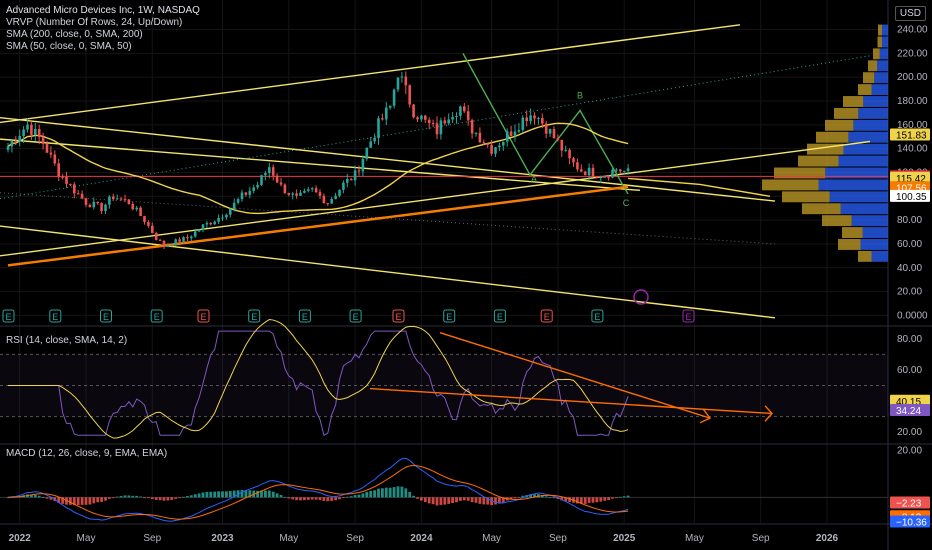 The height and width of the screenshot is (550, 932). What do you see at coordinates (69, 46) in the screenshot?
I see `indicator-sma50: SMA (50, close, 0, SMA, 50)` at bounding box center [69, 46].